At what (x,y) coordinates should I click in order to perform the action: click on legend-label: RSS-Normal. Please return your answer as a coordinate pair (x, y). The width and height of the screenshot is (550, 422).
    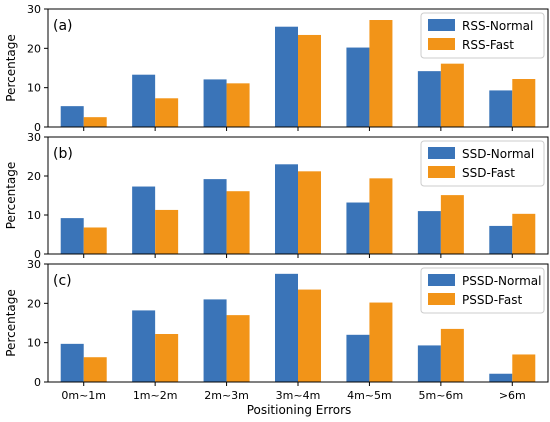
    Looking at the image, I should click on (497, 26).